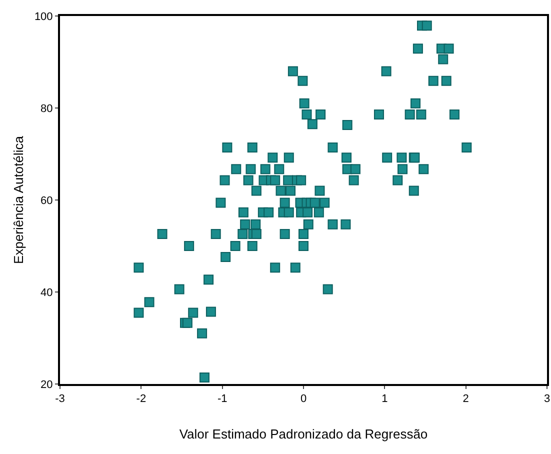 Image resolution: width=551 pixels, height=454 pixels. What do you see at coordinates (222, 399) in the screenshot?
I see `x-tick-label: -1` at bounding box center [222, 399].